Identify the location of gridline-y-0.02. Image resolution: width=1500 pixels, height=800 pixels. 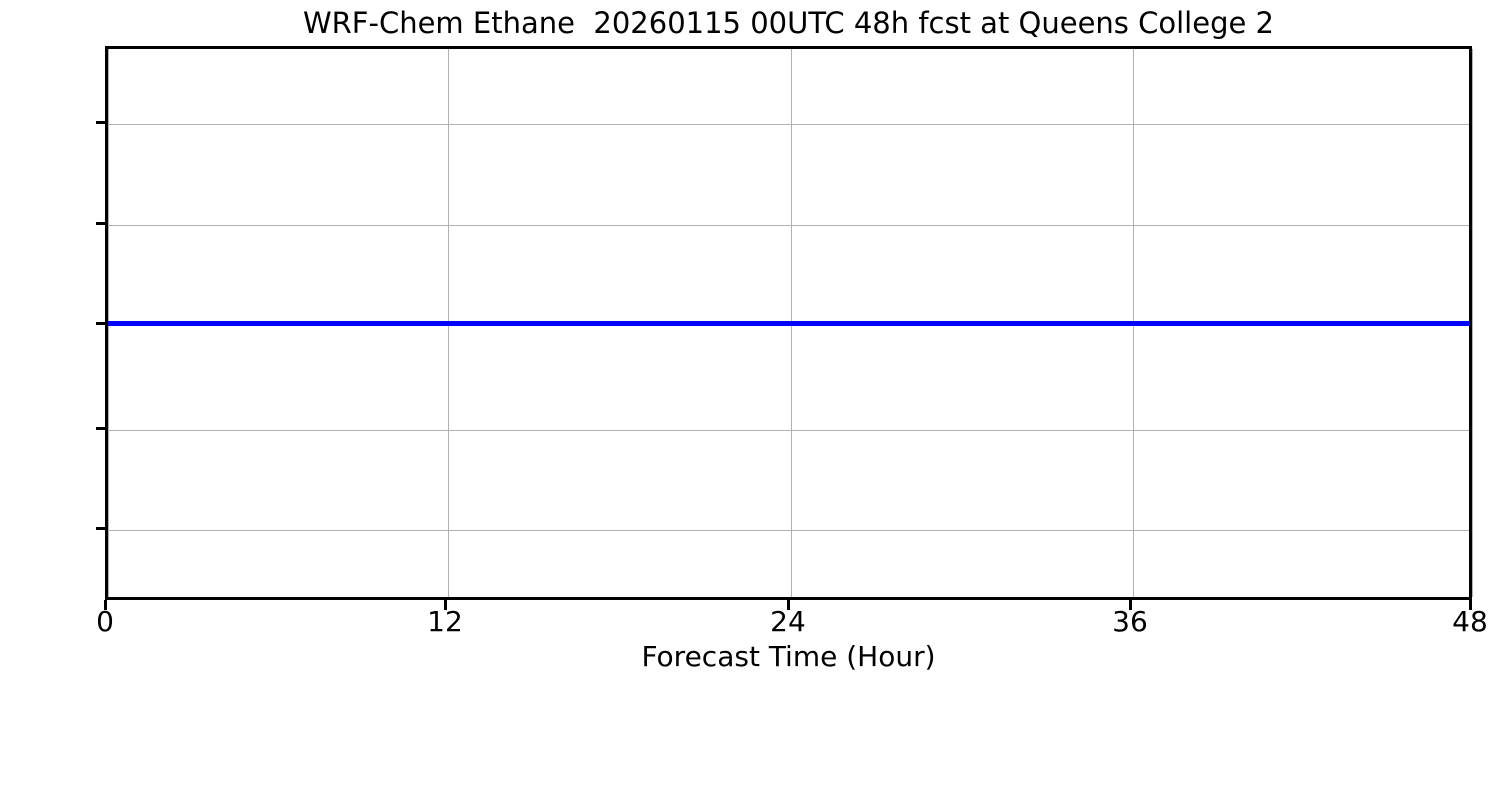
(788, 225).